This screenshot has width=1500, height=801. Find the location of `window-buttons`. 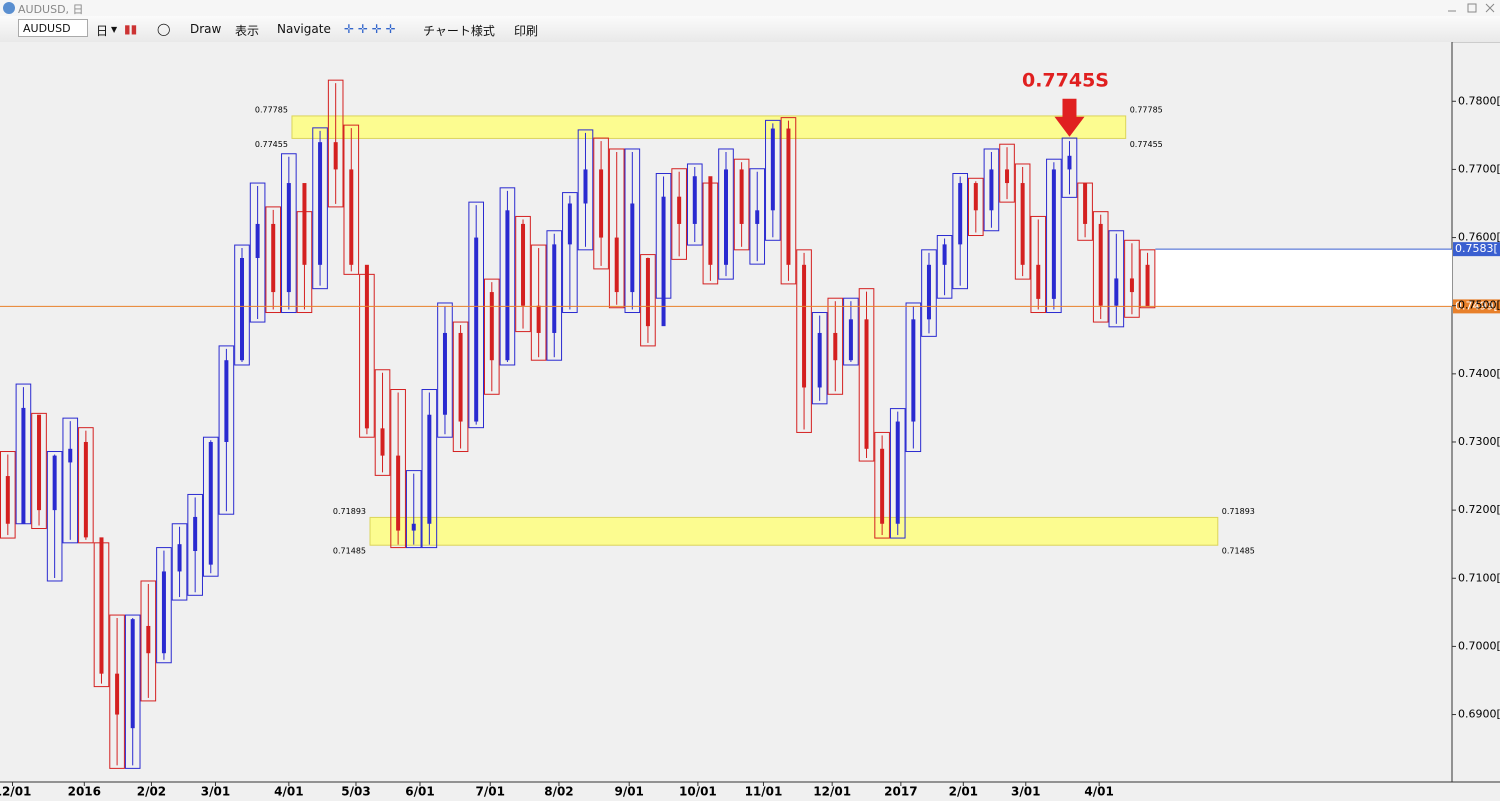

window-buttons is located at coordinates (1470, 8).